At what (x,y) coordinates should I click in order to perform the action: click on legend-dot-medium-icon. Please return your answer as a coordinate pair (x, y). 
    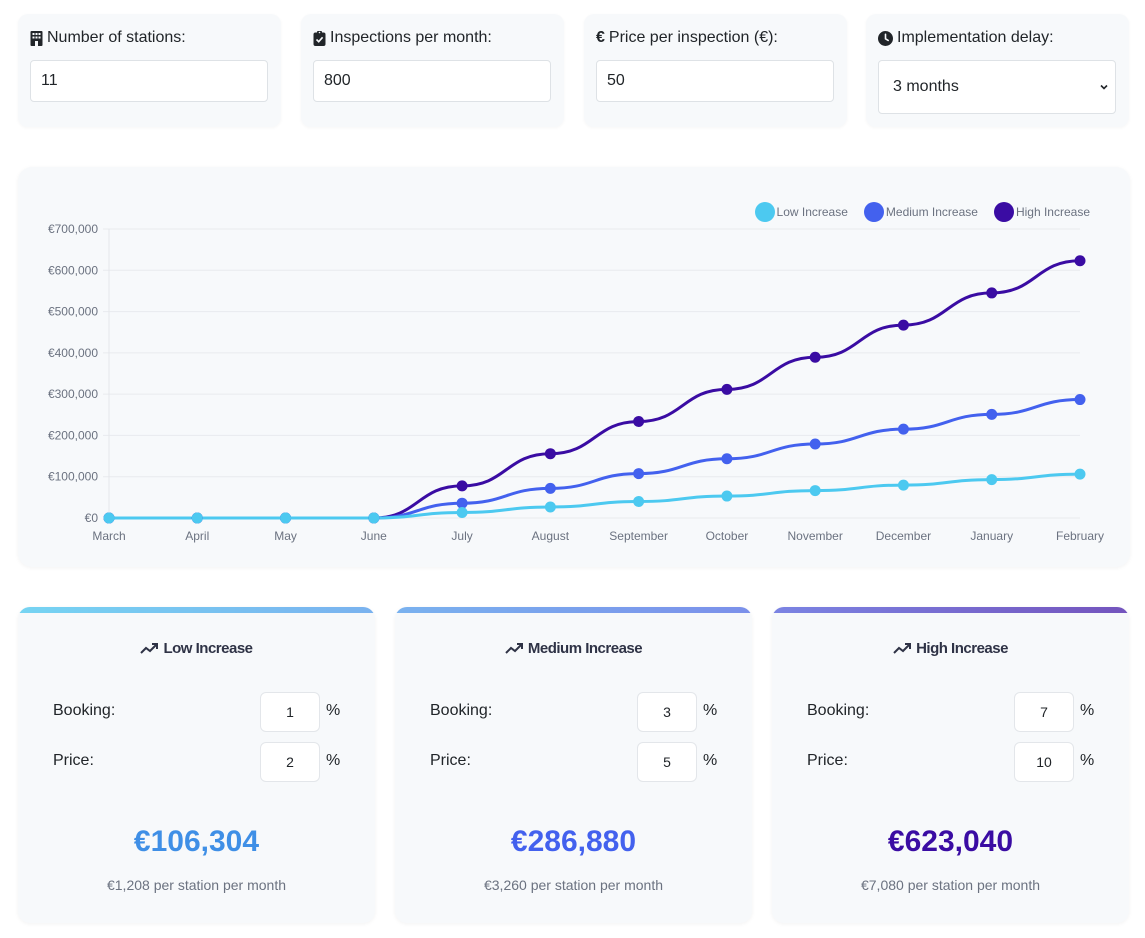
    Looking at the image, I should click on (873, 212).